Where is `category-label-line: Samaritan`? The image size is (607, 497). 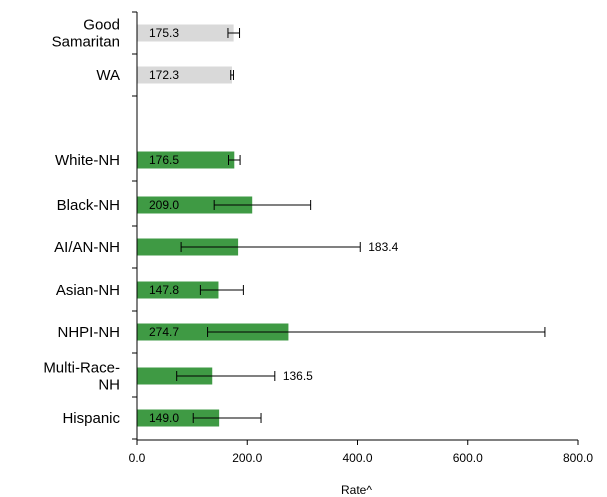
category-label-line: Samaritan is located at coordinates (86, 42).